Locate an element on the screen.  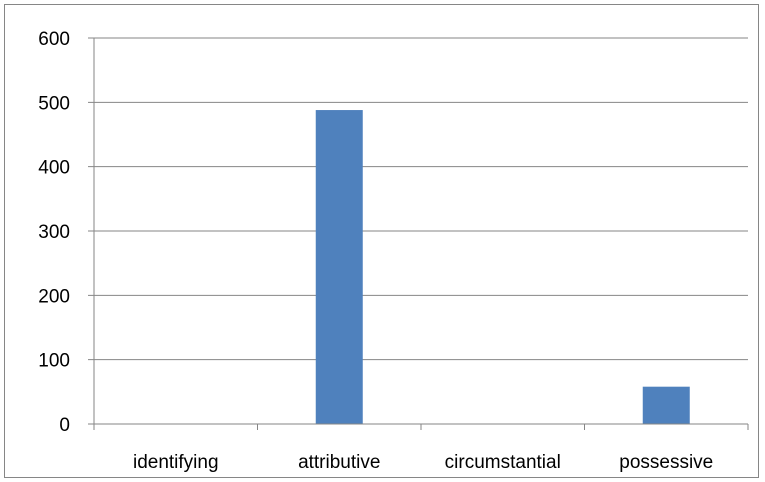
x-tick-label: possessive is located at coordinates (666, 462).